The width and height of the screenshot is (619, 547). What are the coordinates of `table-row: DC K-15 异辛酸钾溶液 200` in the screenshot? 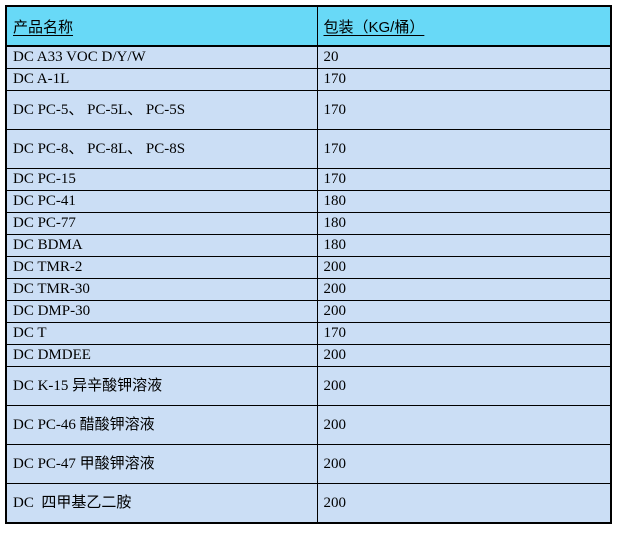 It's located at (308, 386).